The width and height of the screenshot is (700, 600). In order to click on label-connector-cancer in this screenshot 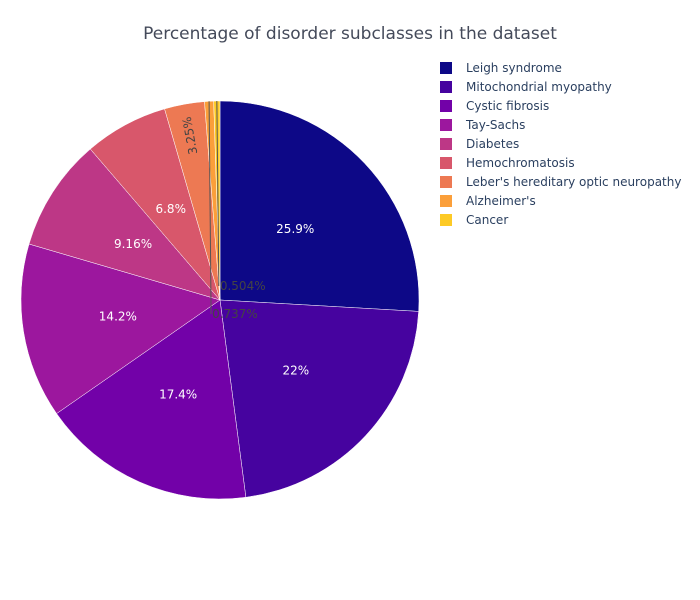, I will do `click(218, 194)`.